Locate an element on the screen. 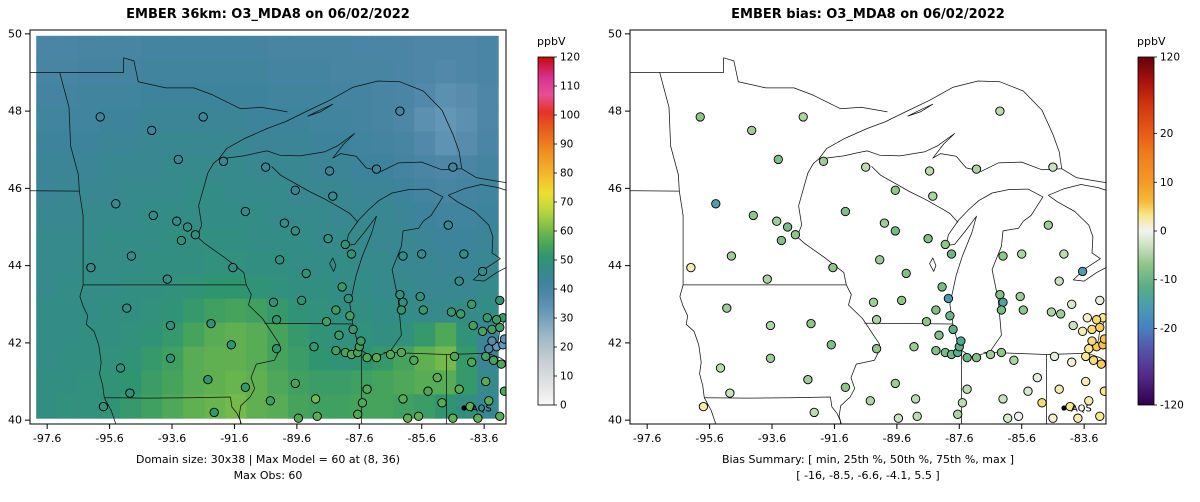 The image size is (1200, 502). y-tick-label: 48 is located at coordinates (615, 111).